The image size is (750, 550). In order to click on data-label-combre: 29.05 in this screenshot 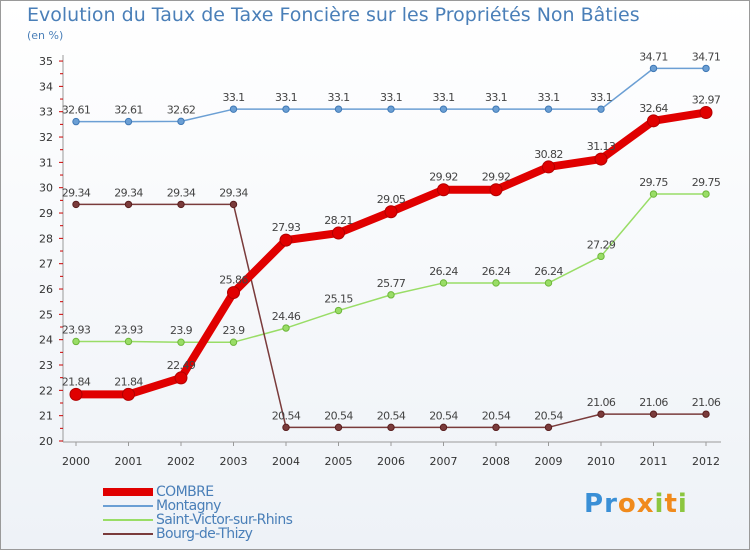, I will do `click(391, 199)`.